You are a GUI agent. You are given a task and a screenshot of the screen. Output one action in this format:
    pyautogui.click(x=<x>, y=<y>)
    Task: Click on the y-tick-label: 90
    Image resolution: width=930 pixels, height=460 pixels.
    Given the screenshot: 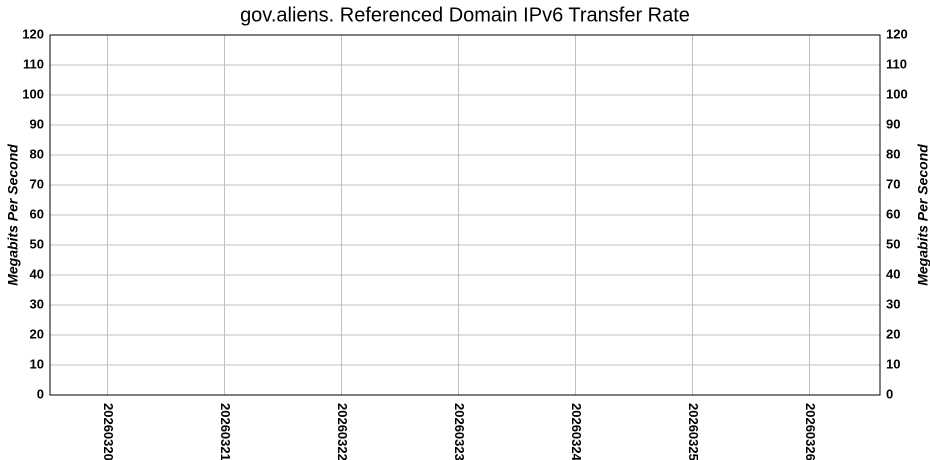 What is the action you would take?
    pyautogui.click(x=37, y=123)
    